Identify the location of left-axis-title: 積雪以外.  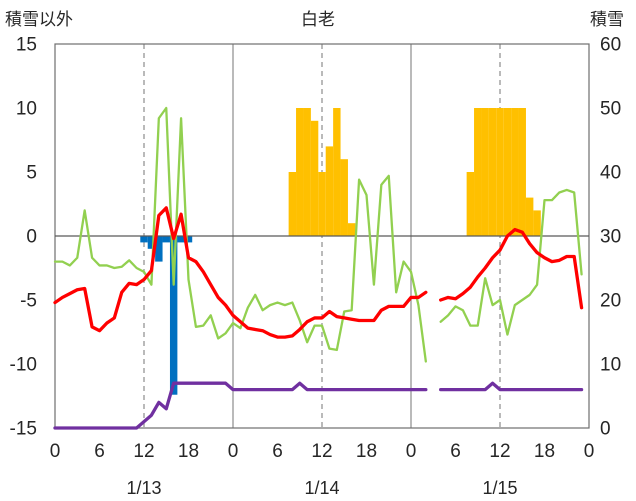
(39, 19).